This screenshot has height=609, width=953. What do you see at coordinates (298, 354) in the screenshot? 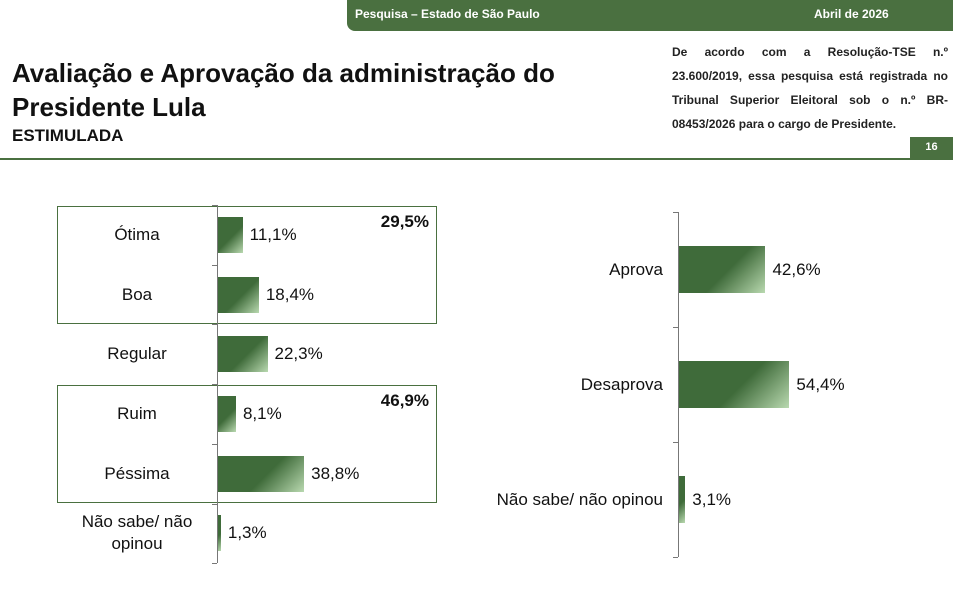
I see `value-label: 22,3%` at bounding box center [298, 354].